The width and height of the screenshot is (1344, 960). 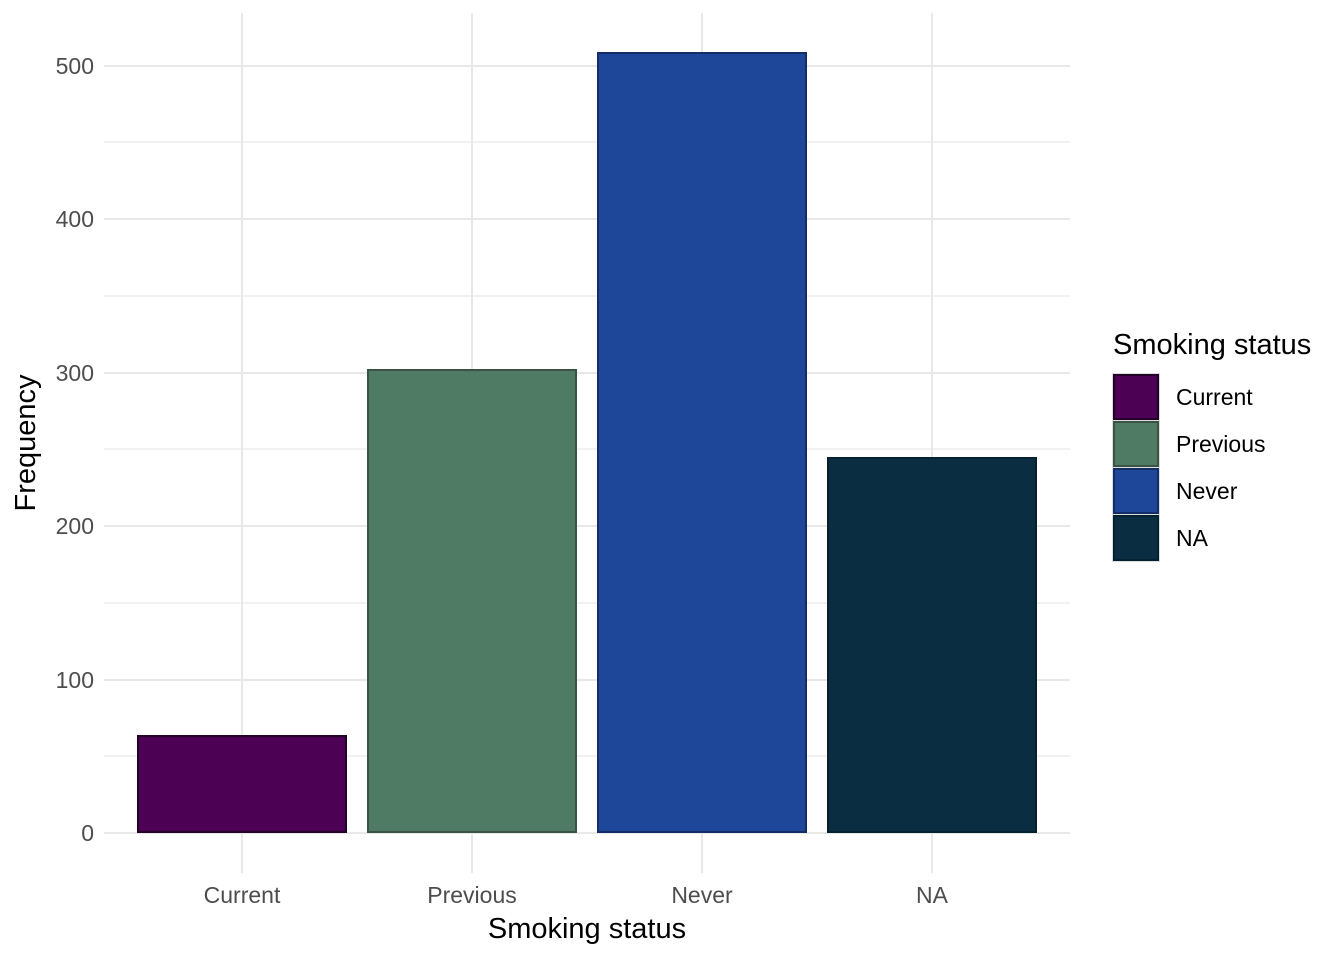 I want to click on legend-label-na: NA, so click(x=1192, y=538).